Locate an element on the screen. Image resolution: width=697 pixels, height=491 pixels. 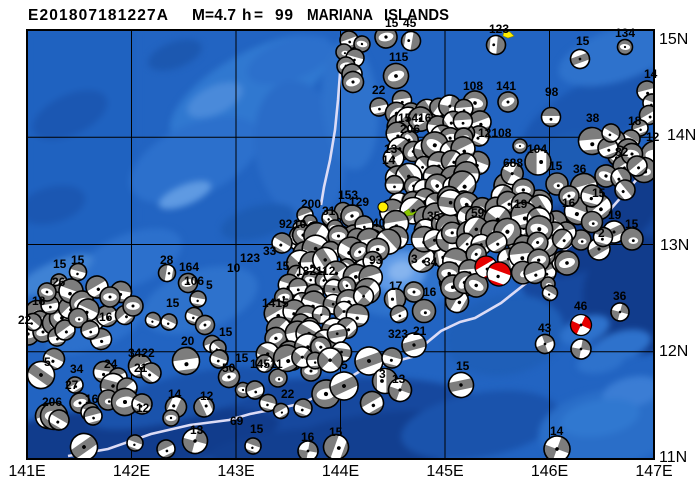
svg-text: 1415 is located at coordinates (275, 303).